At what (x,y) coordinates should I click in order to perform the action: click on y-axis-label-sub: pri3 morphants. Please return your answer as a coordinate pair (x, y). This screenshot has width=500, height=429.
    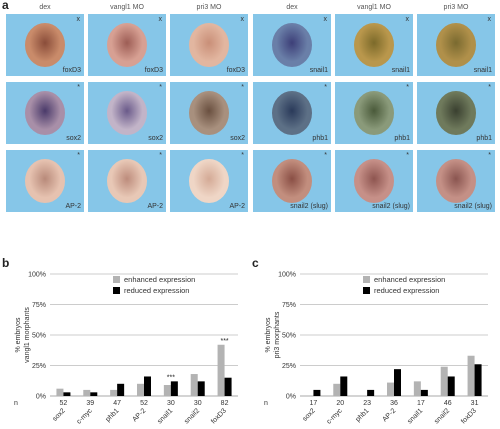
    Looking at the image, I should click on (277, 334).